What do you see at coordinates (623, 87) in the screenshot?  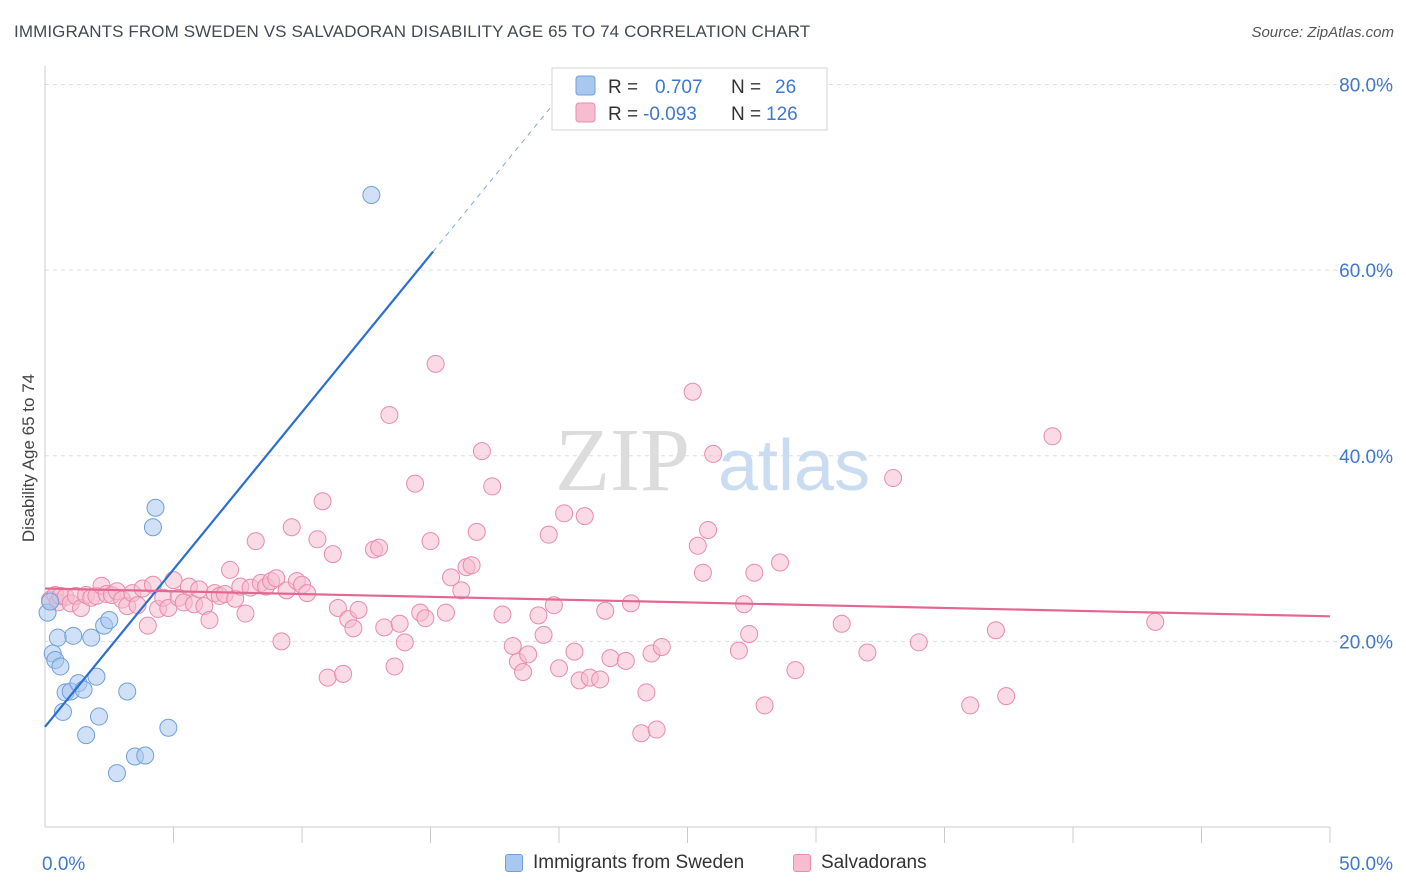 I see `stats-r-label-sweden: R =` at bounding box center [623, 87].